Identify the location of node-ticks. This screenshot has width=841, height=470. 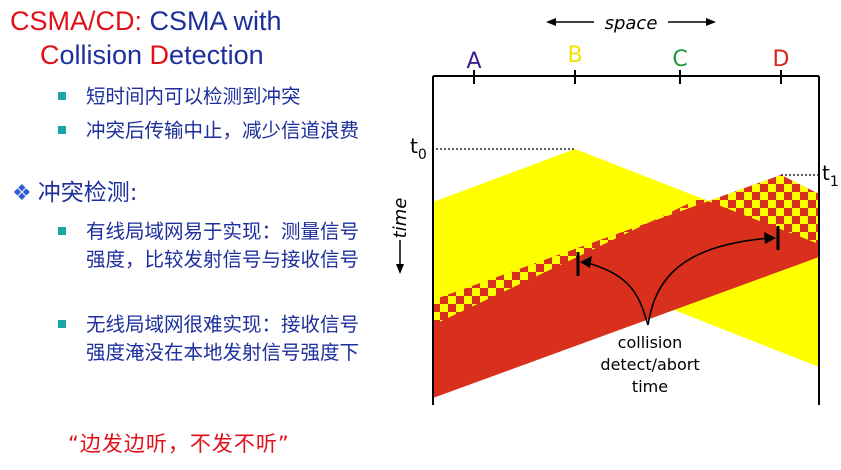
(627, 77).